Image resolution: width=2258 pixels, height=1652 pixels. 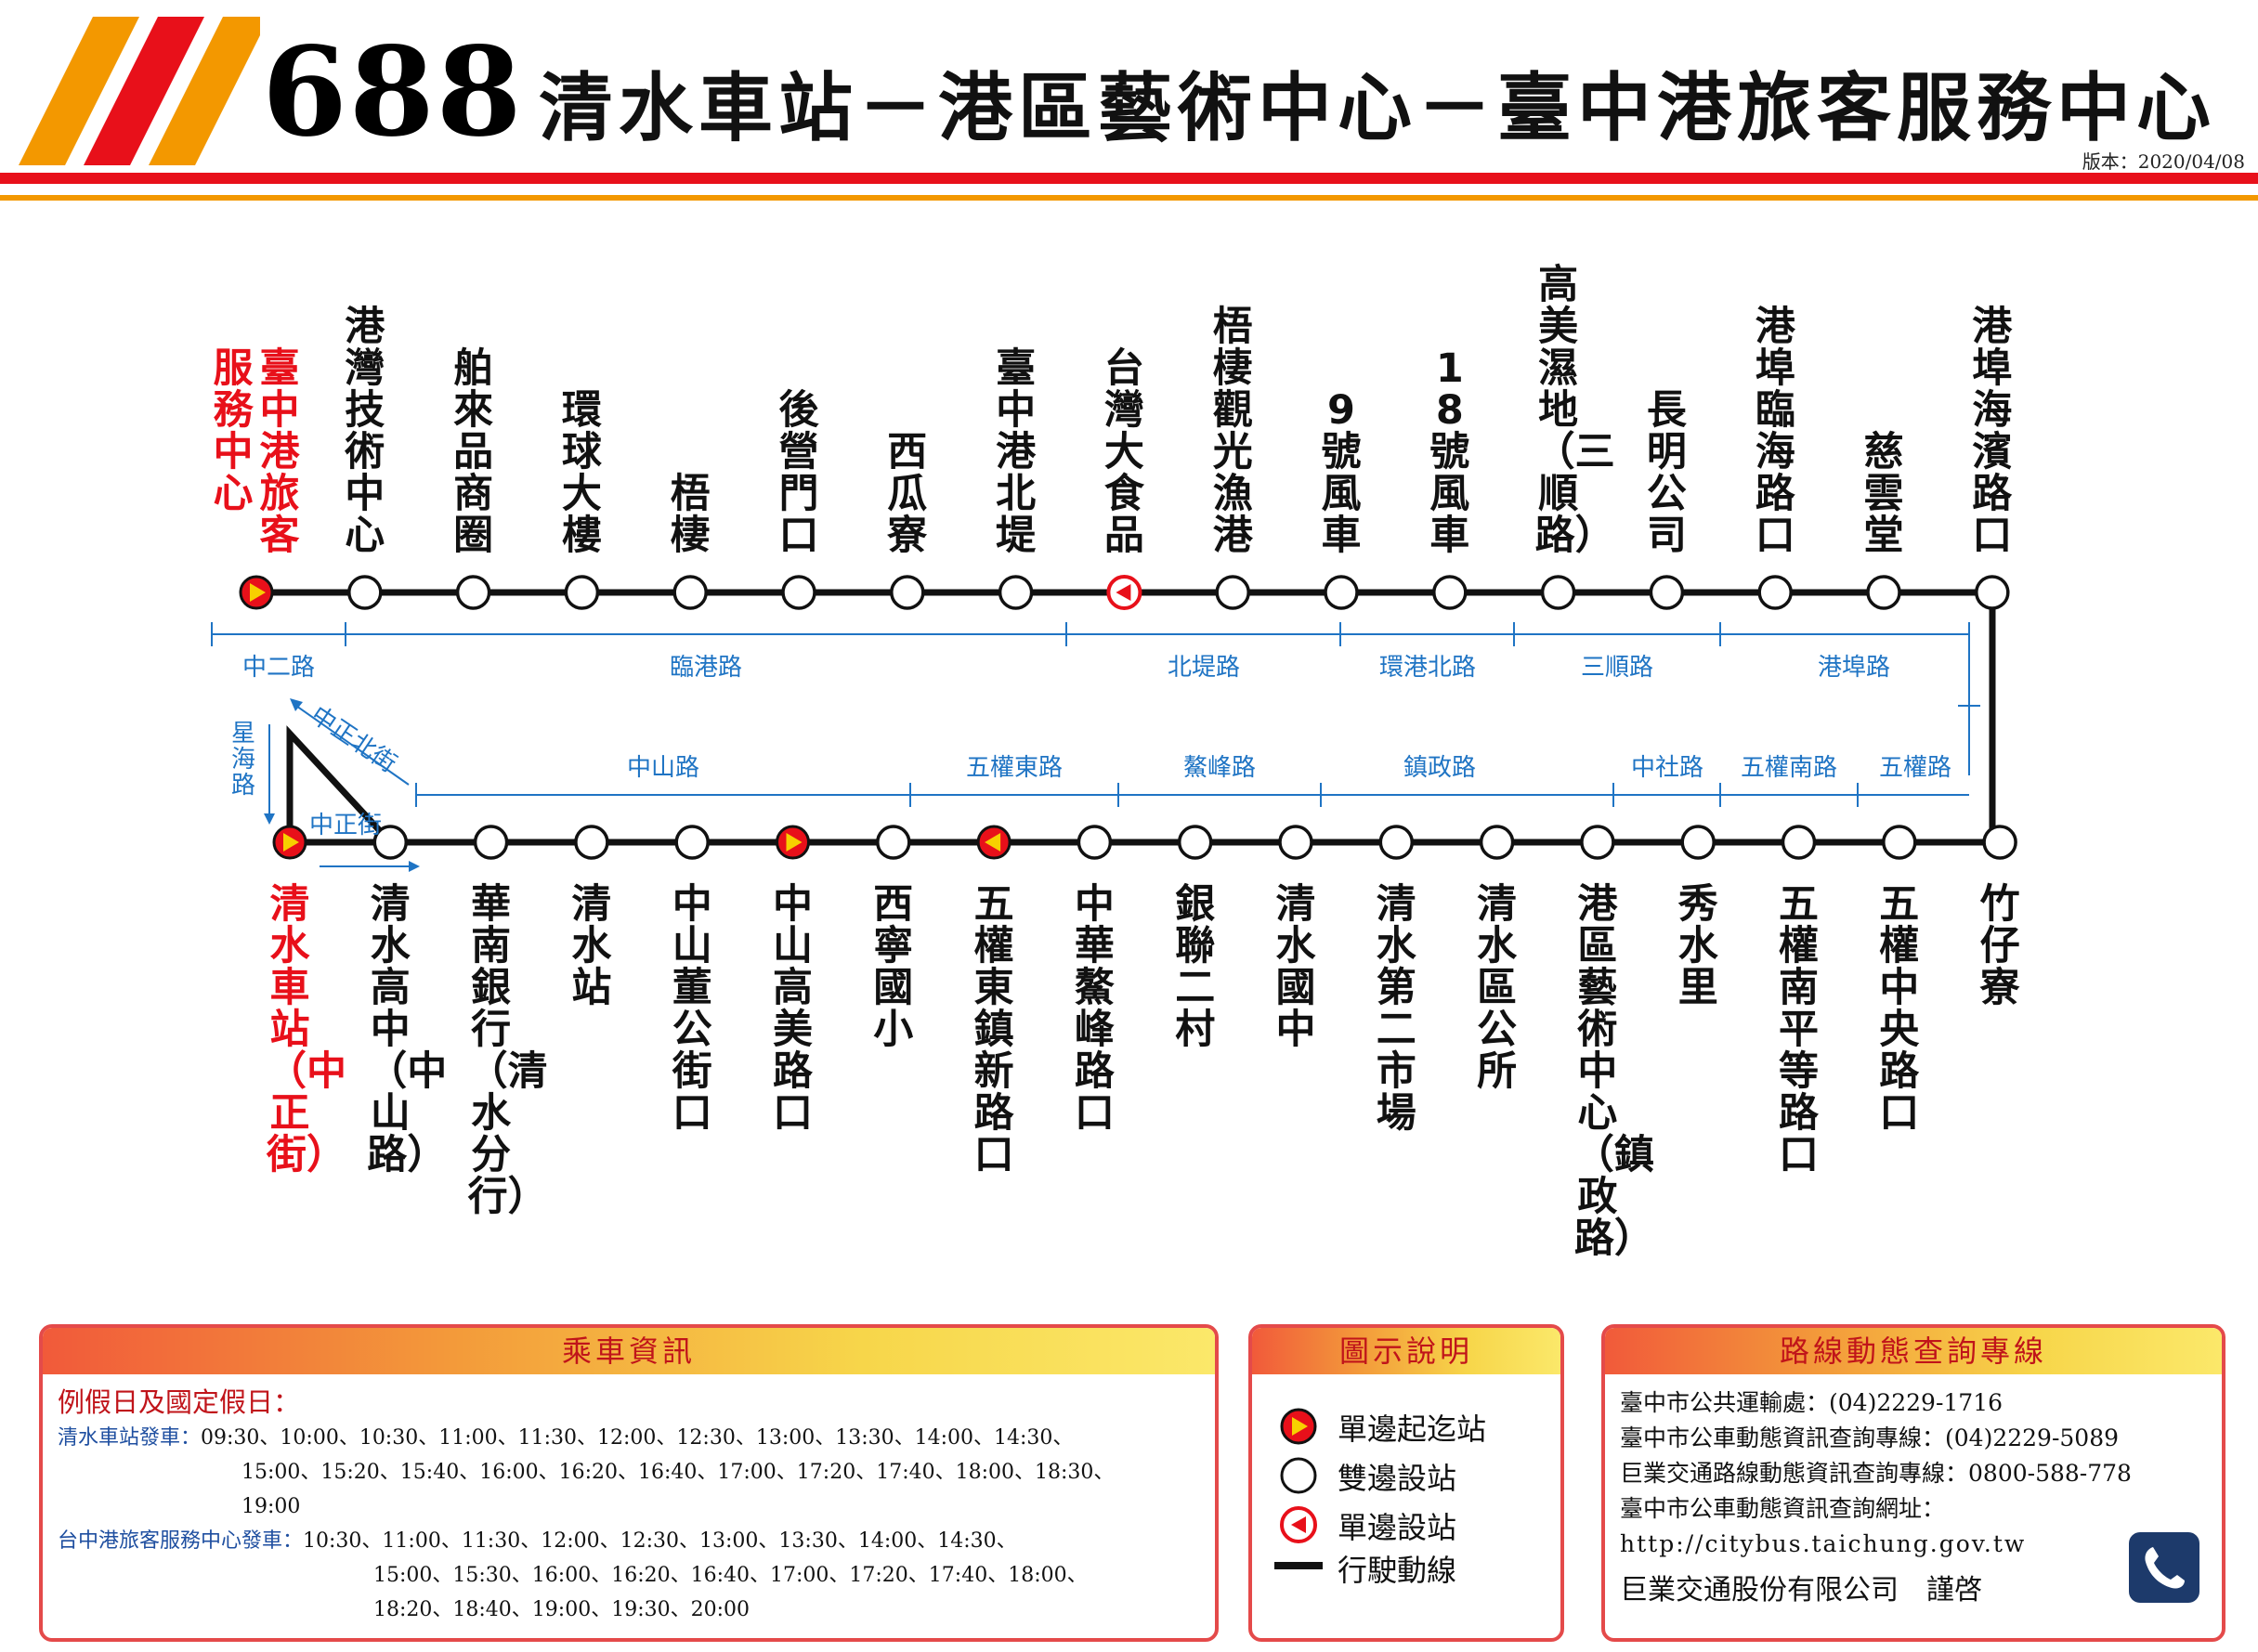 What do you see at coordinates (258, 593) in the screenshot?
I see `stop-marker-top-0-arrow` at bounding box center [258, 593].